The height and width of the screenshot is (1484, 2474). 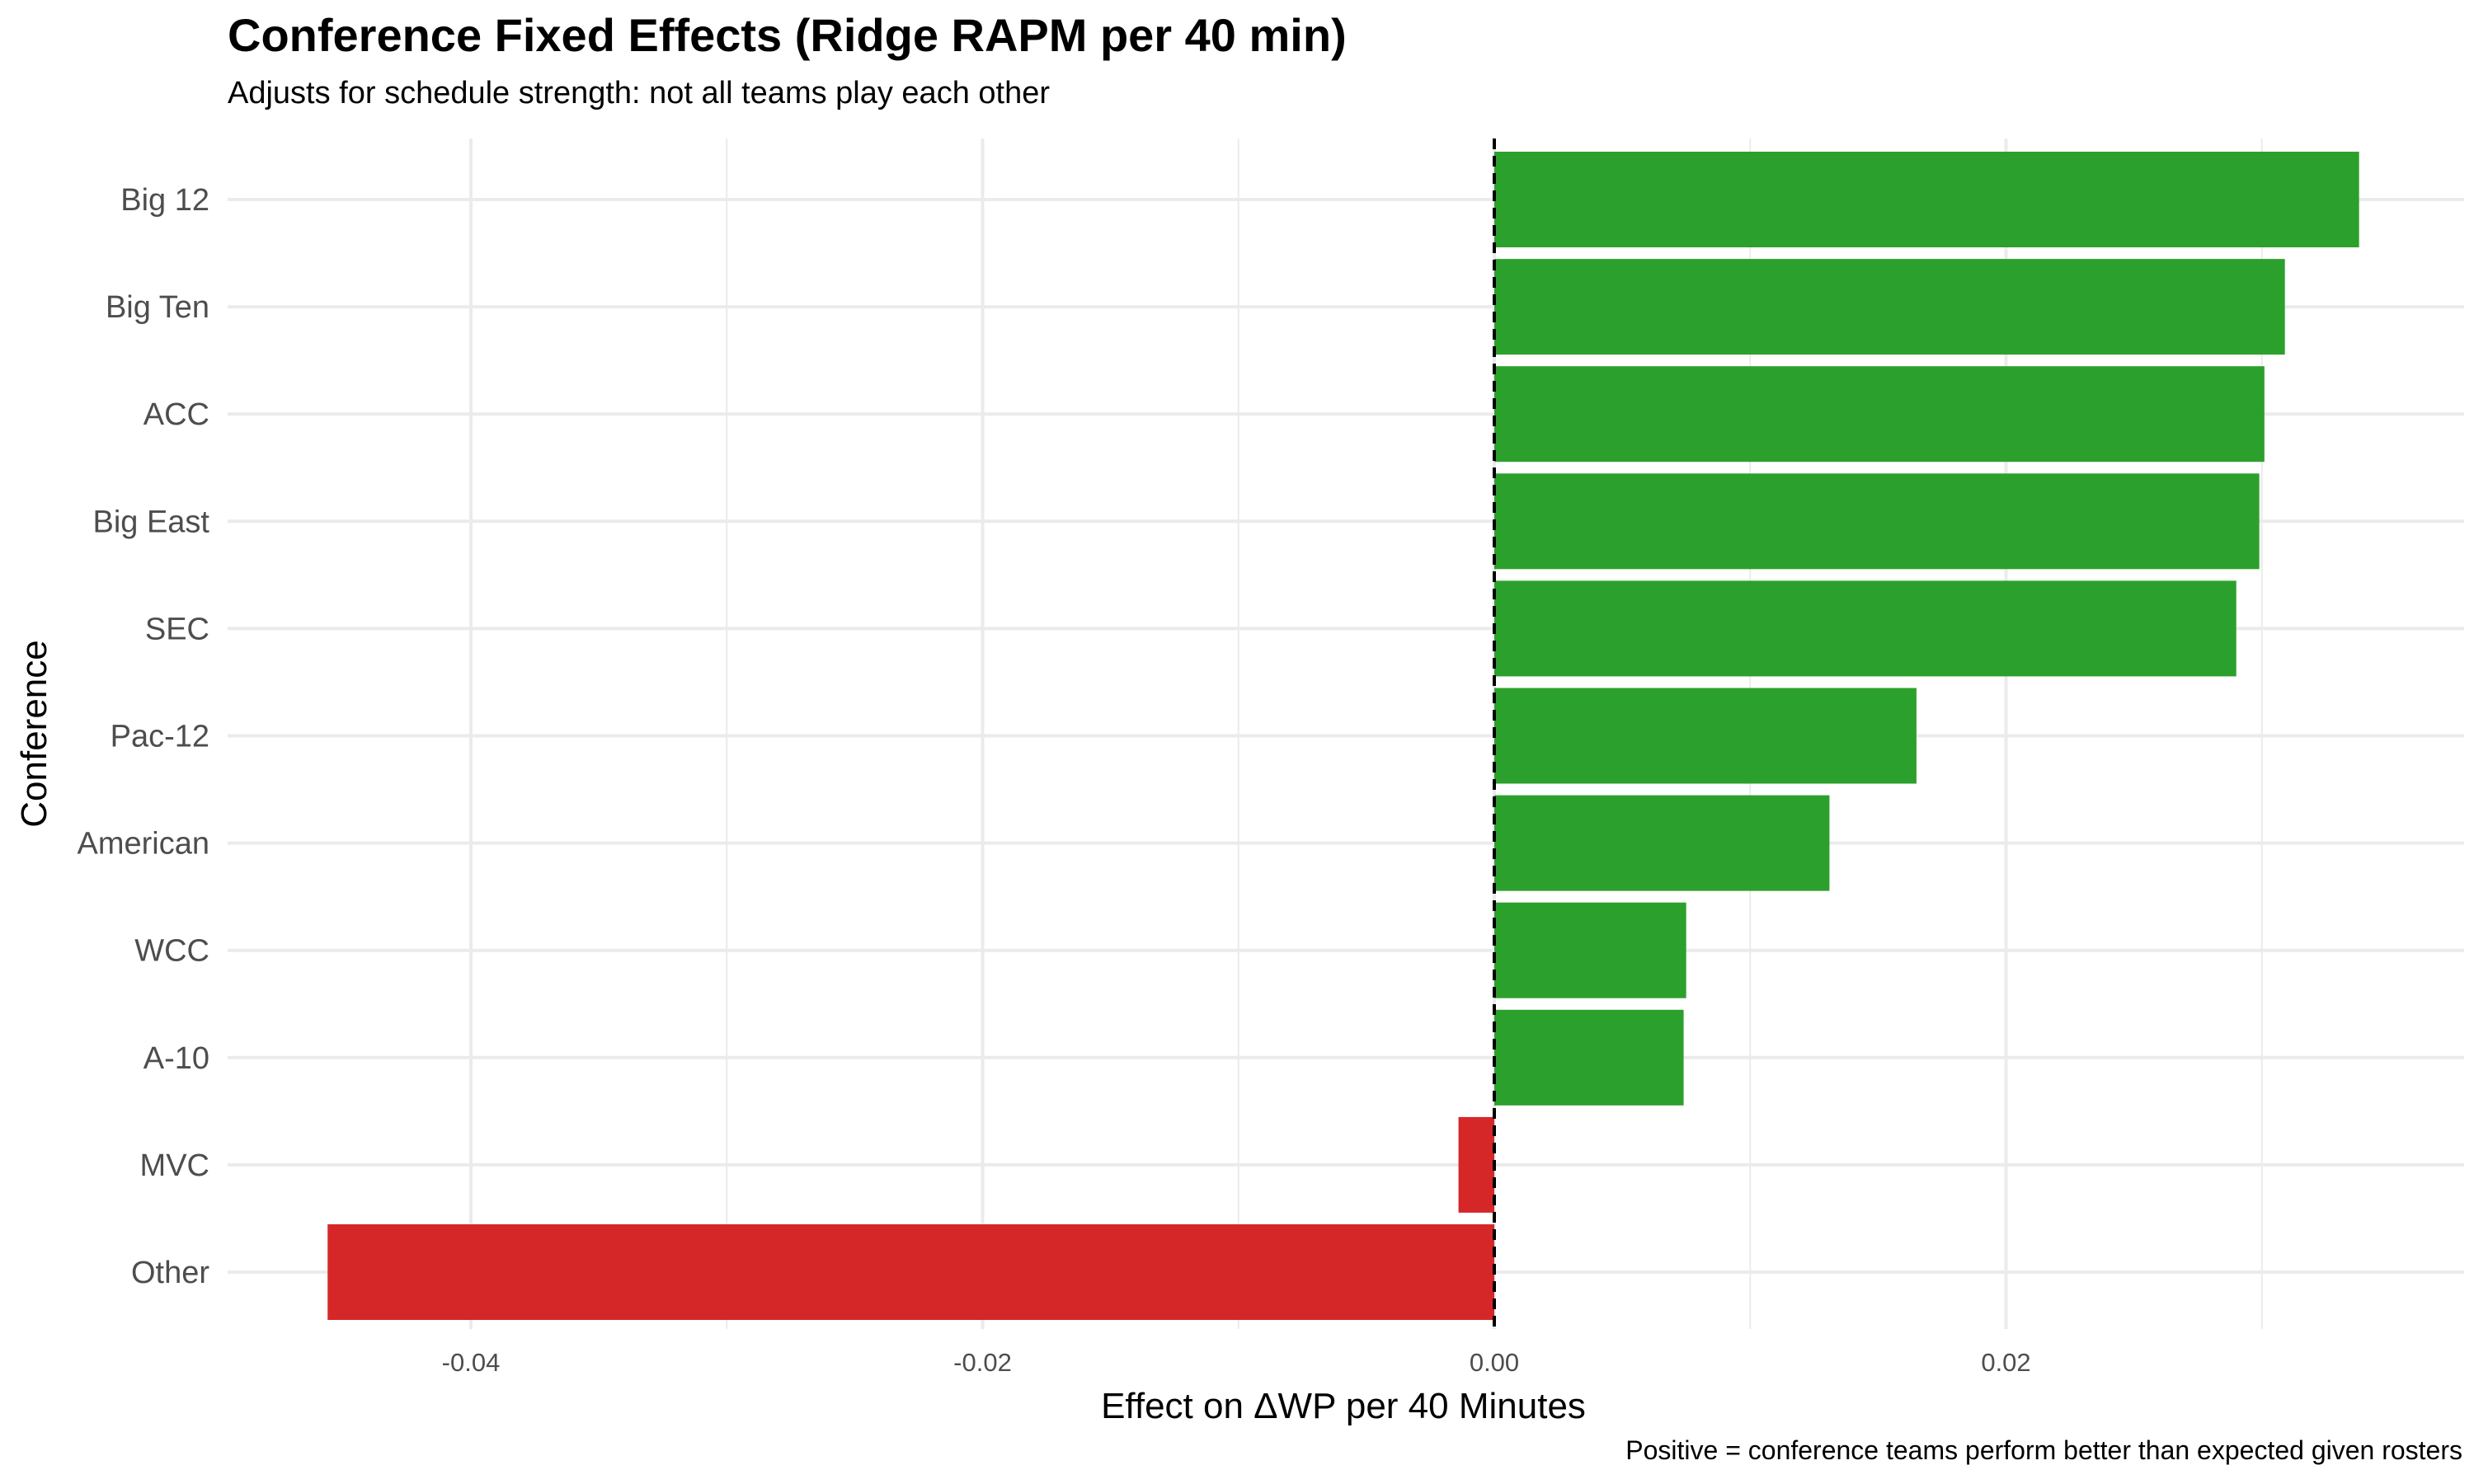 What do you see at coordinates (171, 951) in the screenshot?
I see `y-tick-label: WCC` at bounding box center [171, 951].